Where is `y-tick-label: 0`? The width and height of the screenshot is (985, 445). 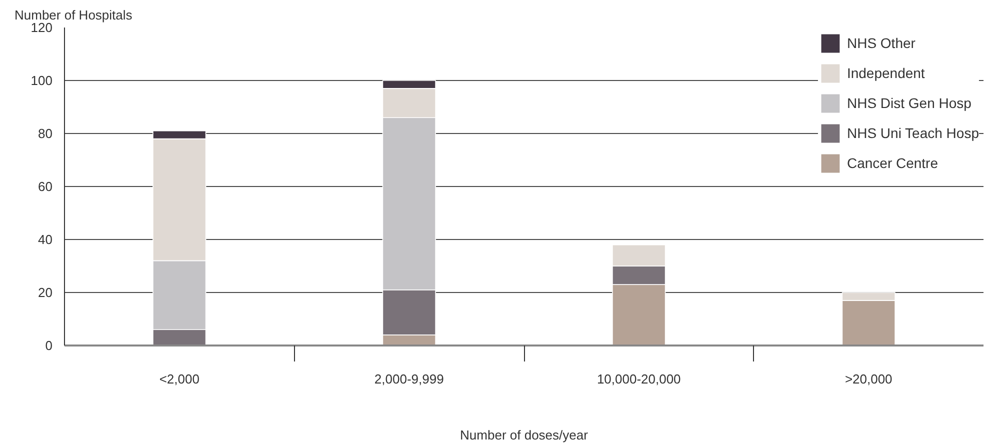 y-tick-label: 0 is located at coordinates (49, 345).